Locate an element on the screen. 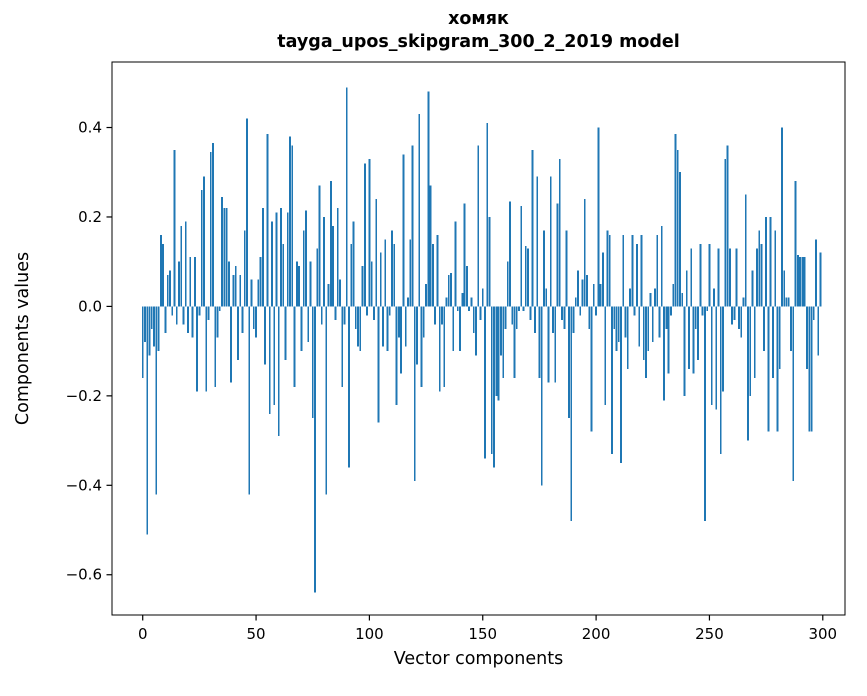 This screenshot has height=696, width=867. x-axis-label: Vector components is located at coordinates (478, 659).